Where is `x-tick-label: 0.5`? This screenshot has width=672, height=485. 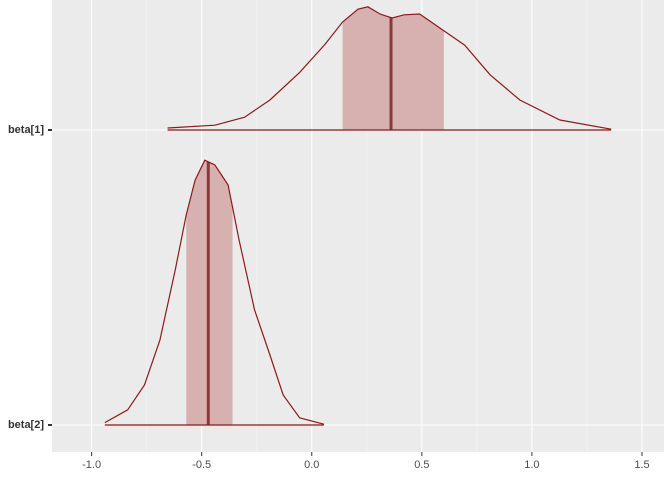 x-tick-label: 0.5 is located at coordinates (421, 465).